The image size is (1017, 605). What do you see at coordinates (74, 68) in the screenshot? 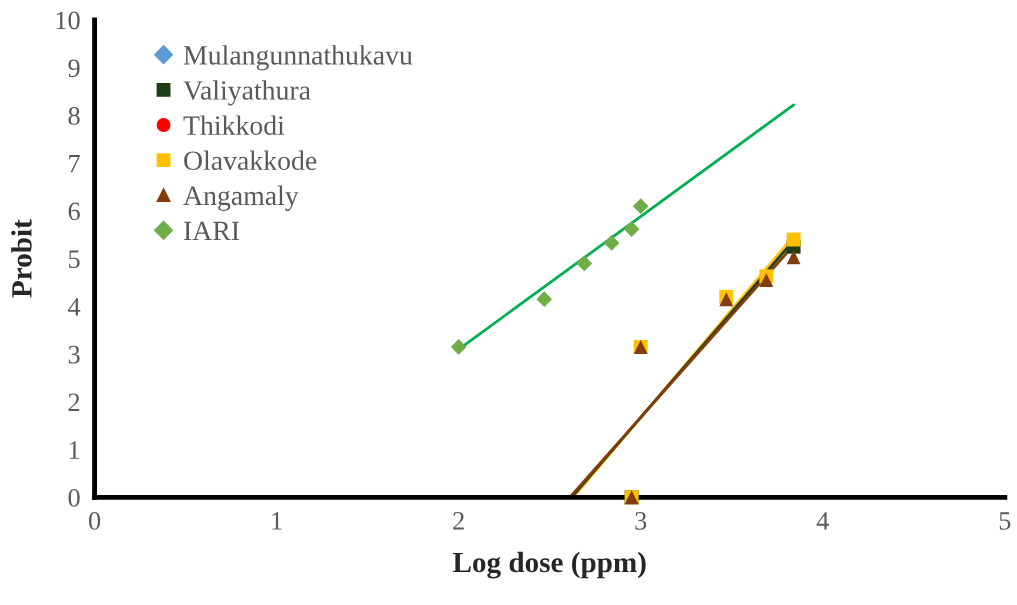
I see `y-tick-label: 9` at bounding box center [74, 68].